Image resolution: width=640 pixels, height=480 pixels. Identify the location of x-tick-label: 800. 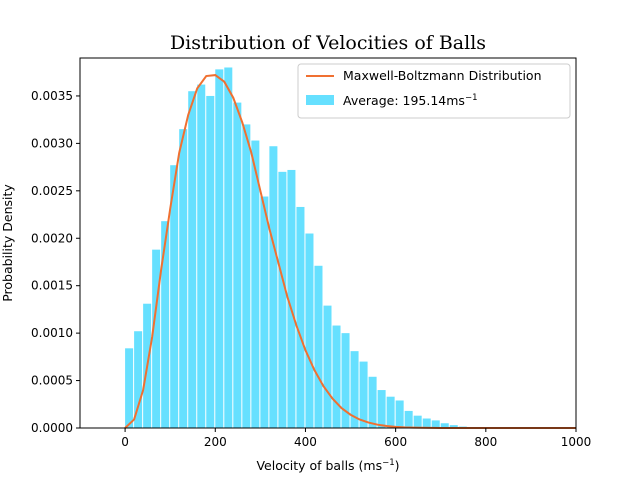
(485, 442).